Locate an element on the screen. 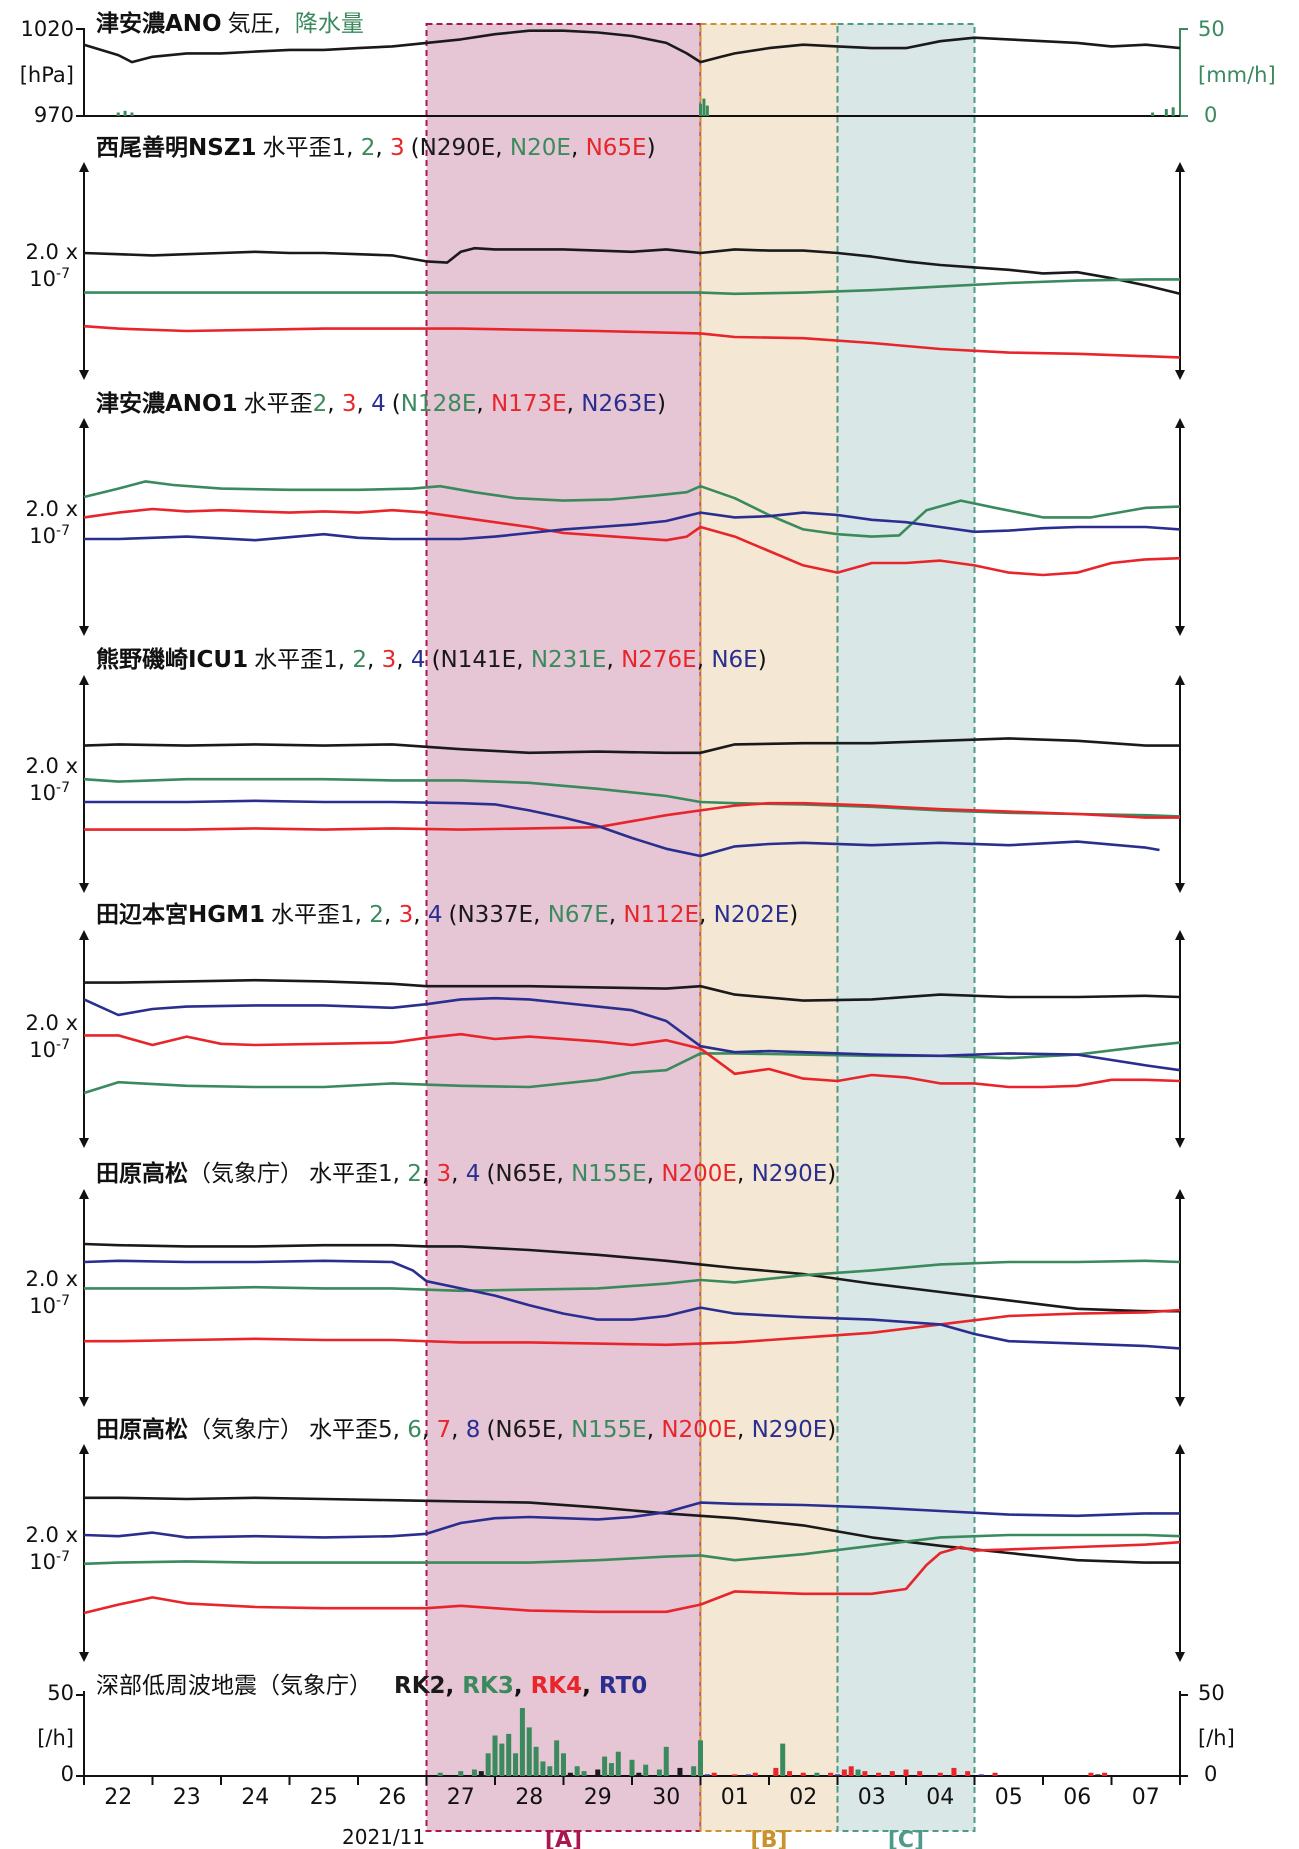 The width and height of the screenshot is (1299, 1849). tahara1-strain-3-line is located at coordinates (632, 1327).